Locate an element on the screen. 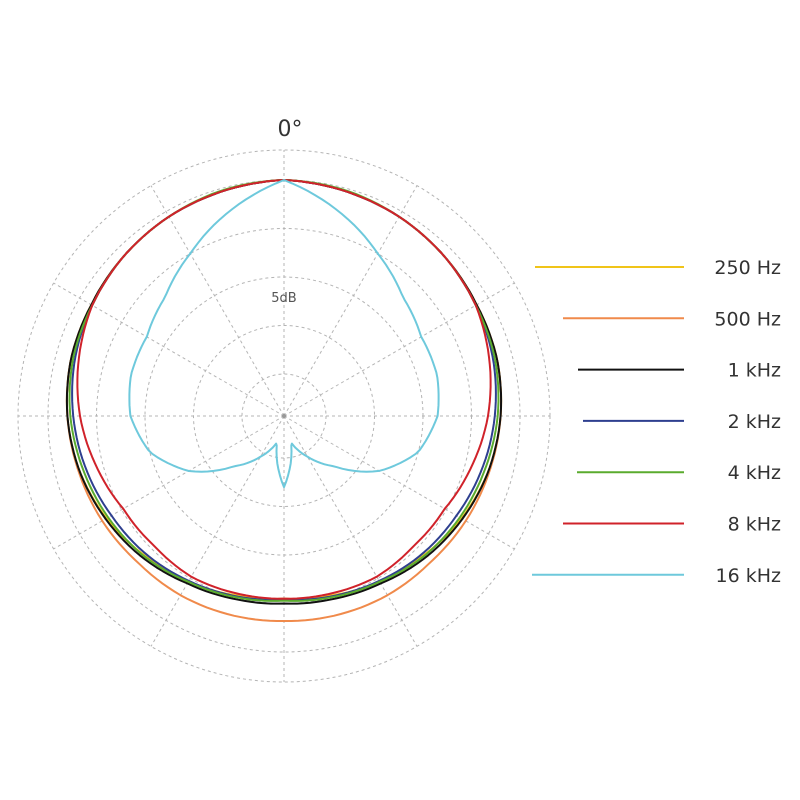 The height and width of the screenshot is (800, 800). legend-label-4-khz: 4 kHz is located at coordinates (754, 473).